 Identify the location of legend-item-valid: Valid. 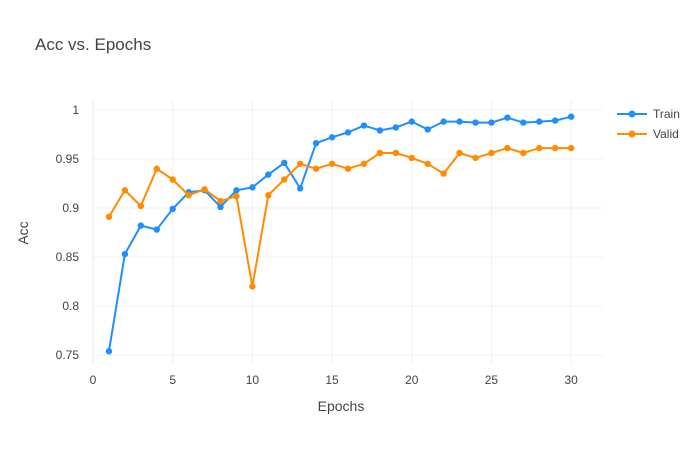
(648, 134).